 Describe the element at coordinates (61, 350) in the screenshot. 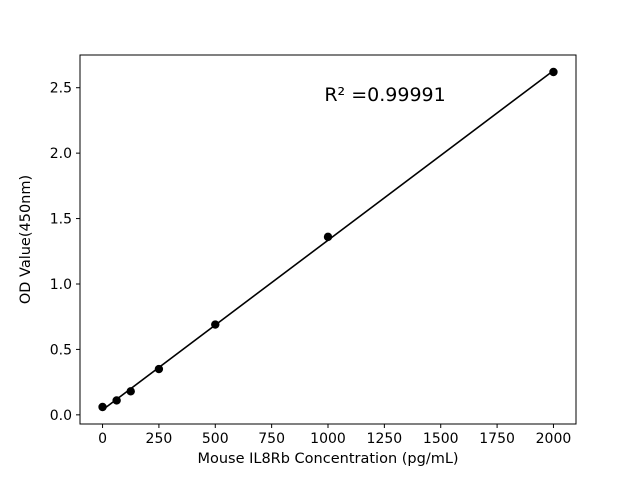

I see `y-tick-label: 0.5` at that location.